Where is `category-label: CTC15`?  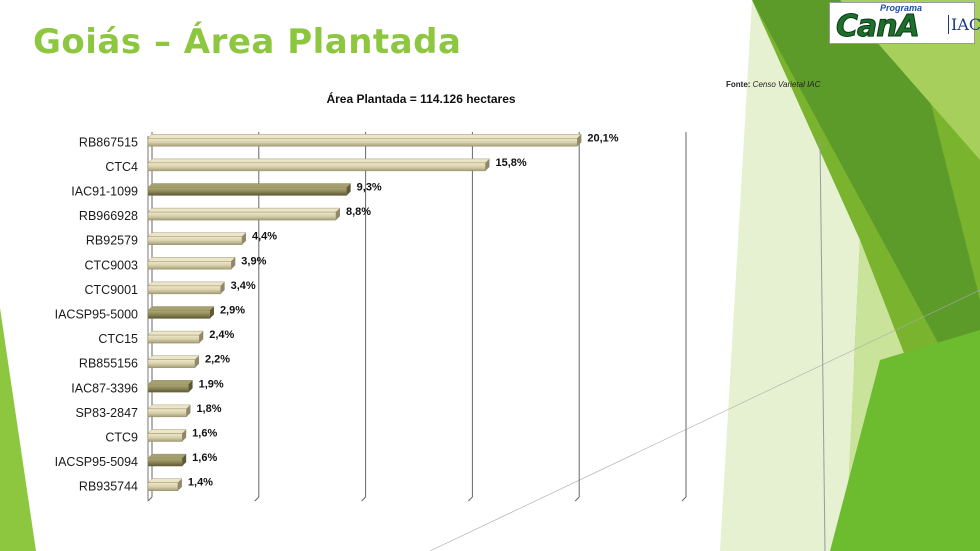
category-label: CTC15 is located at coordinates (118, 339).